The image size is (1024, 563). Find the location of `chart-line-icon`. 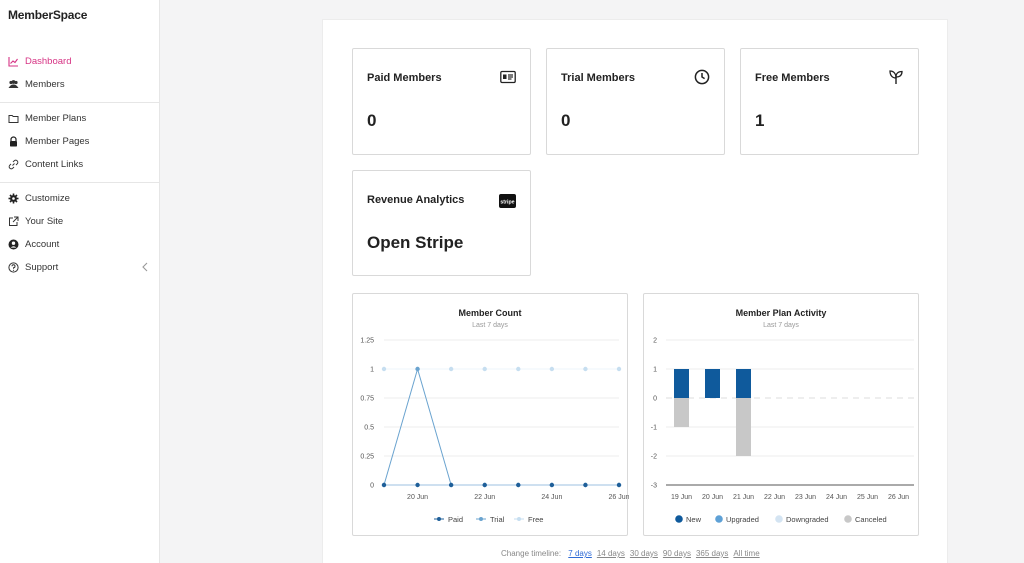

chart-line-icon is located at coordinates (13, 61).